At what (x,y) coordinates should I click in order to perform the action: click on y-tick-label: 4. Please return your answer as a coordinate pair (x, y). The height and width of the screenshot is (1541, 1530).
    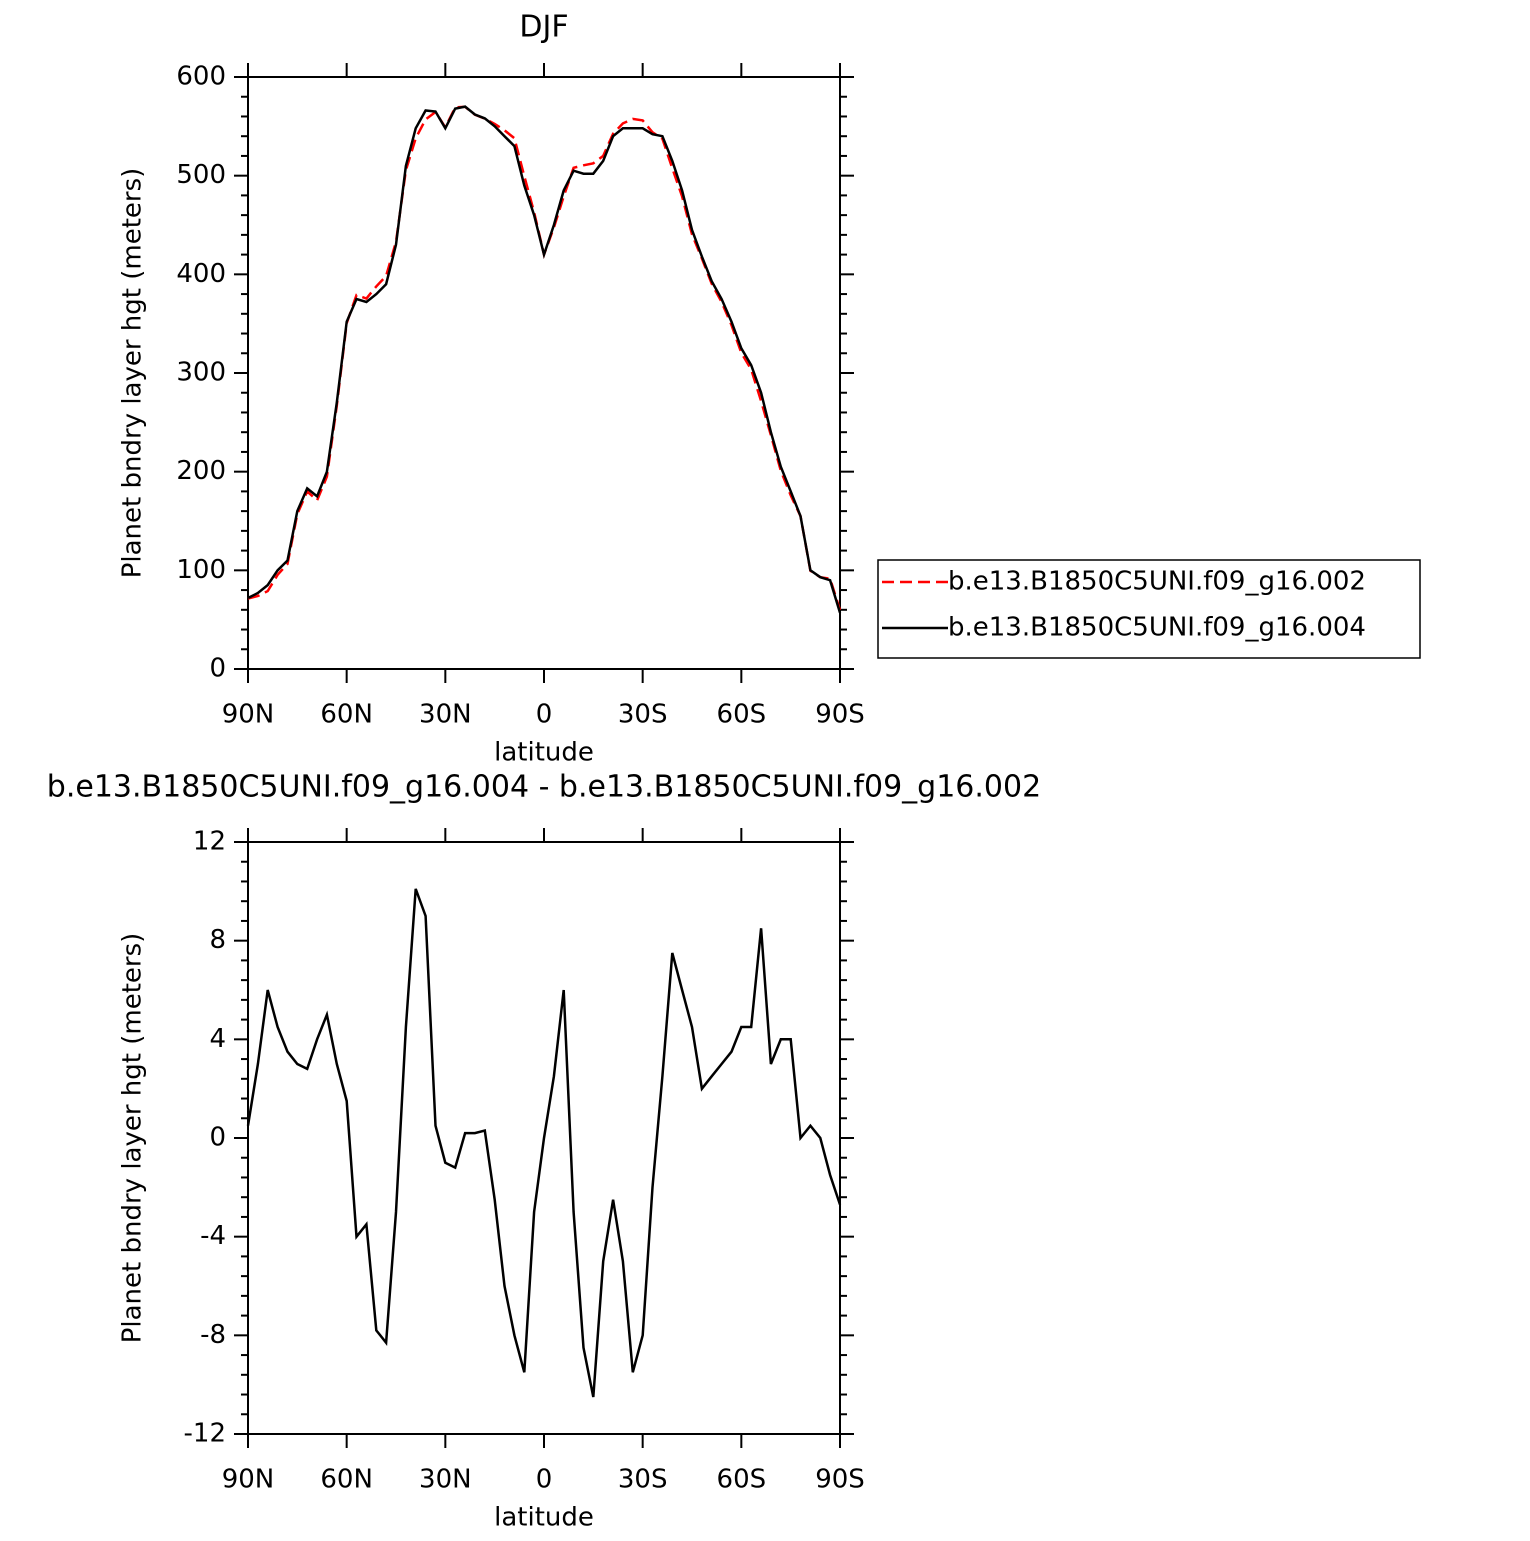
    Looking at the image, I should click on (217, 1039).